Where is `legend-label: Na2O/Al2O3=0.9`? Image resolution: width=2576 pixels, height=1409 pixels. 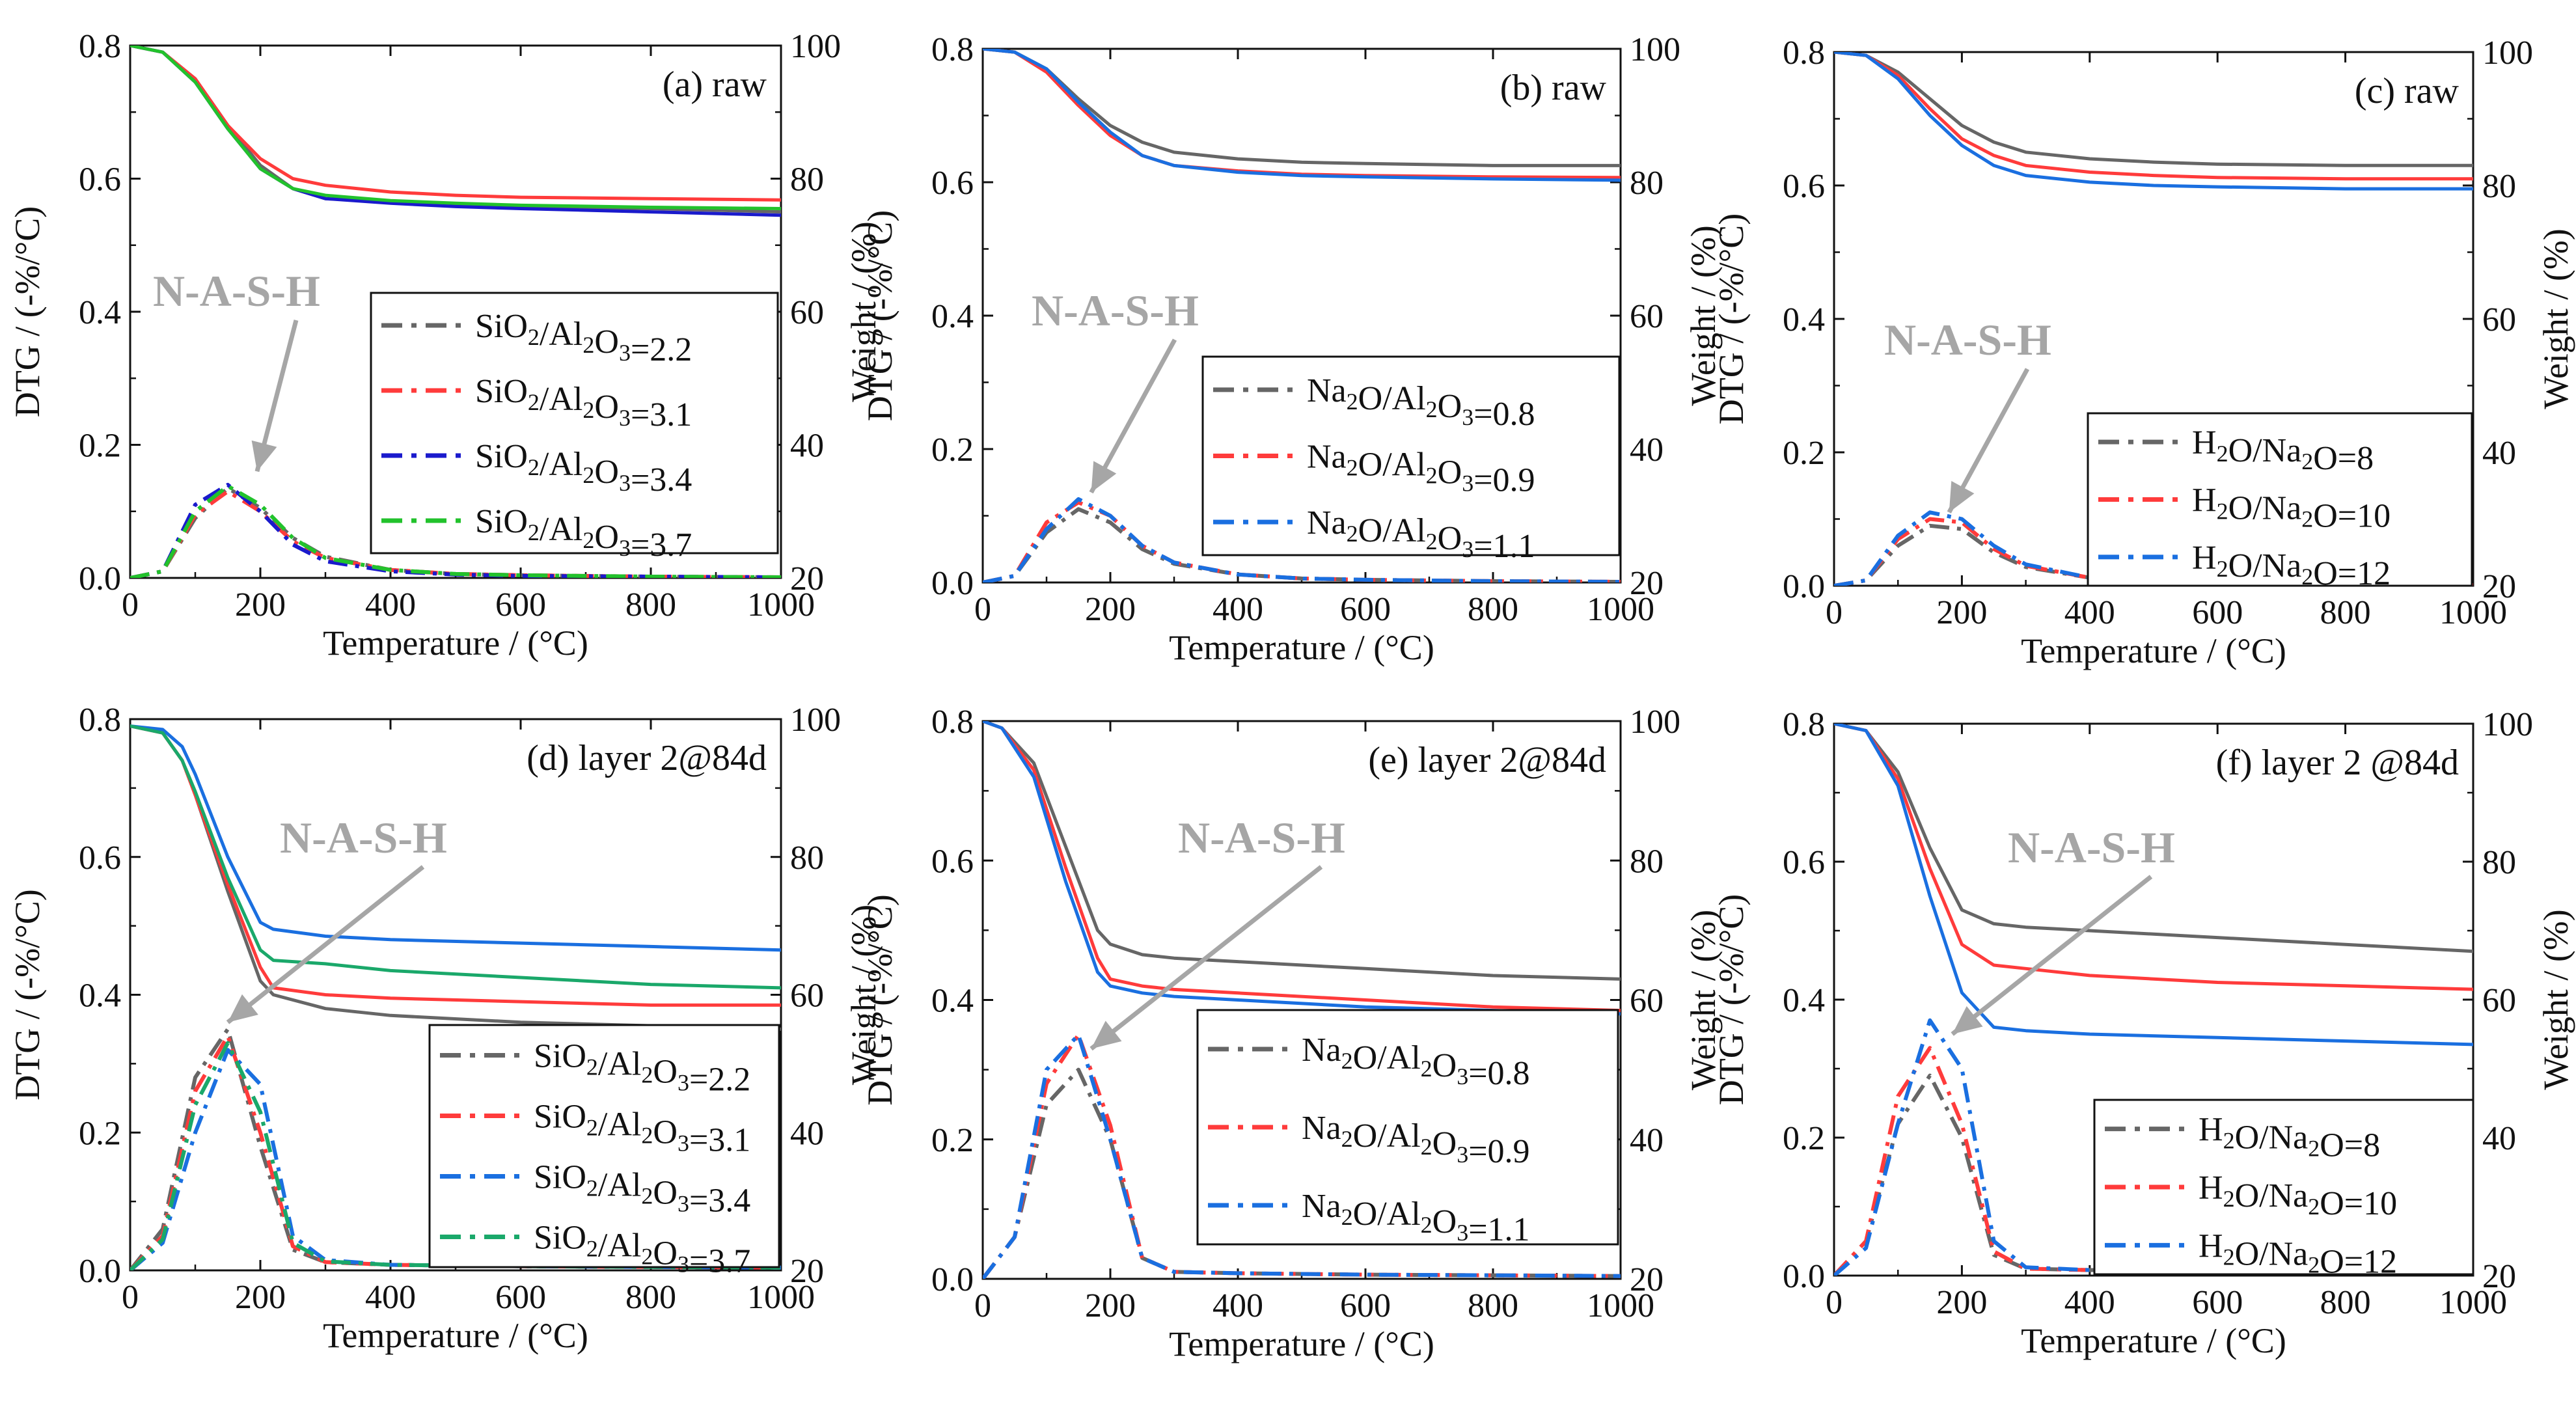 legend-label: Na2O/Al2O3=0.9 is located at coordinates (1416, 1140).